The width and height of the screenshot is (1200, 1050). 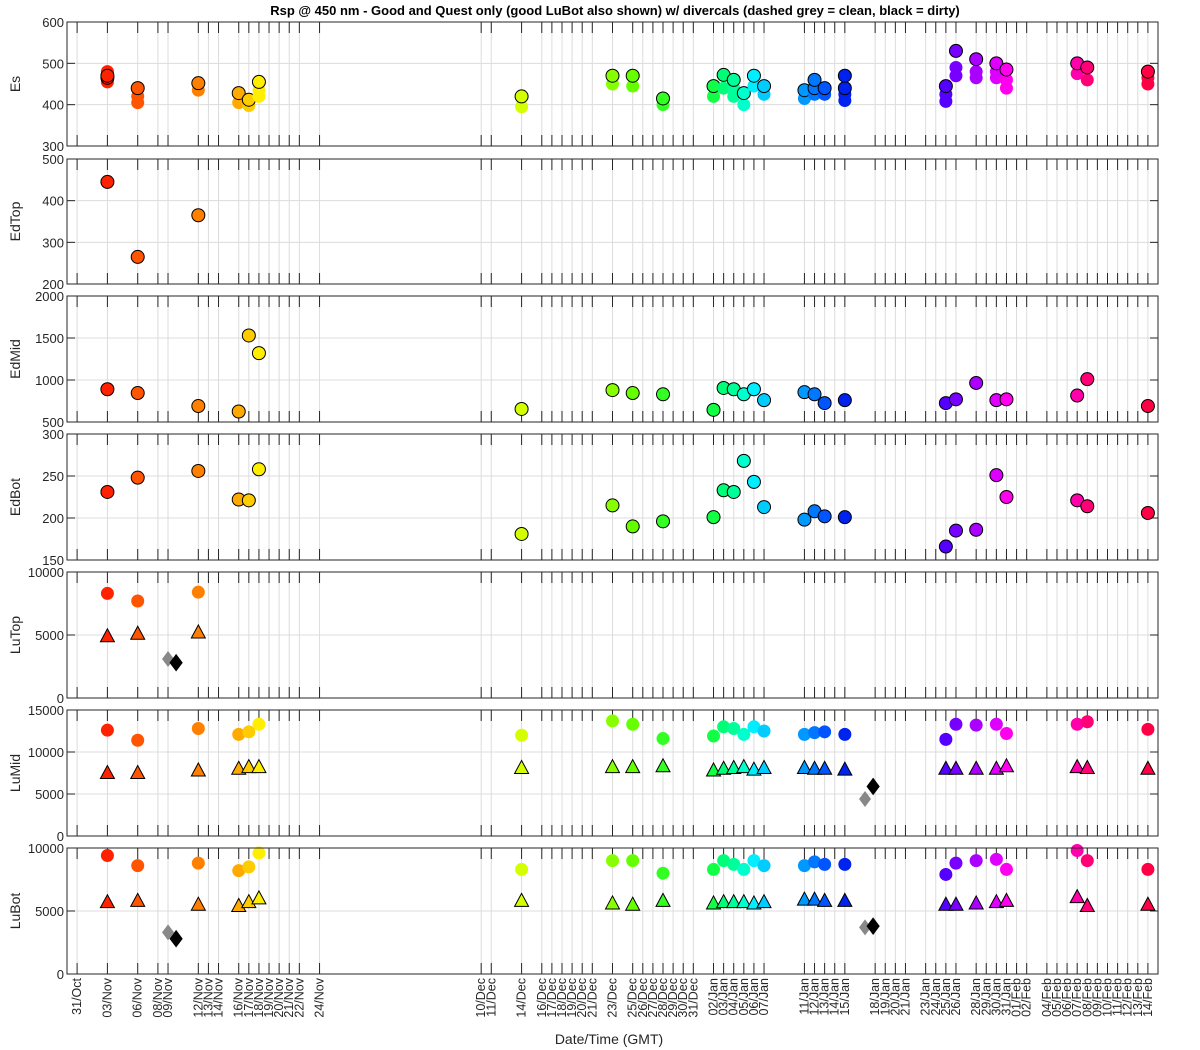 What do you see at coordinates (996, 997) in the screenshot?
I see `x-tick-label: 30/Jan` at bounding box center [996, 997].